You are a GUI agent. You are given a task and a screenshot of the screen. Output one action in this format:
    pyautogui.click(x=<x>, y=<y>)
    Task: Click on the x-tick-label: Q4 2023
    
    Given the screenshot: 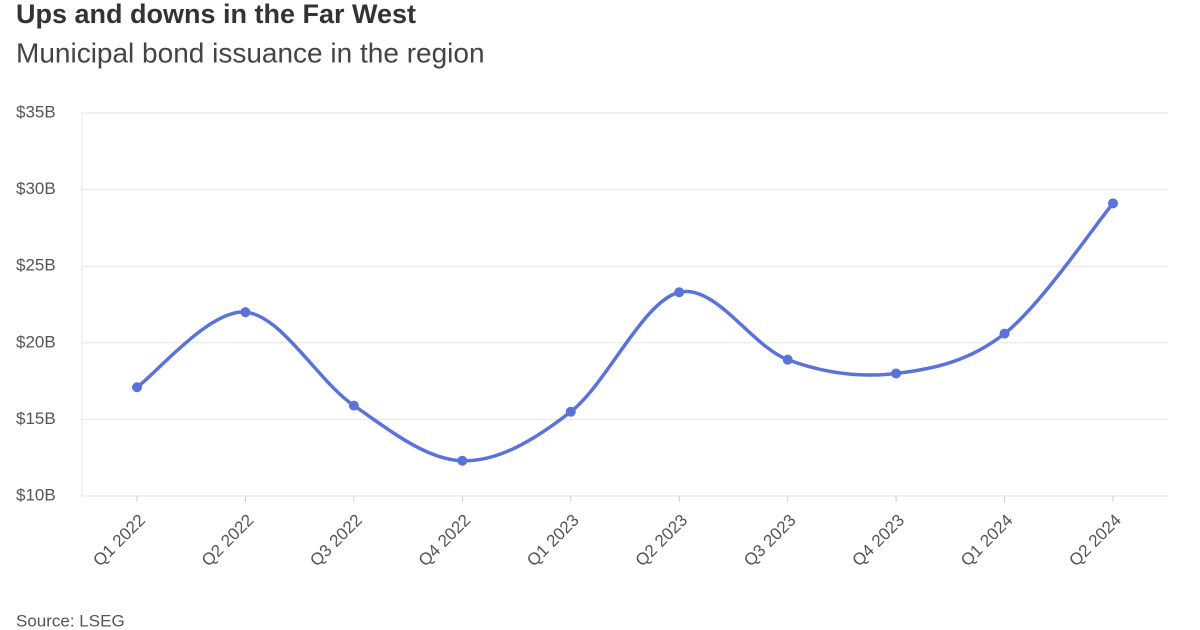 What is the action you would take?
    pyautogui.click(x=879, y=541)
    